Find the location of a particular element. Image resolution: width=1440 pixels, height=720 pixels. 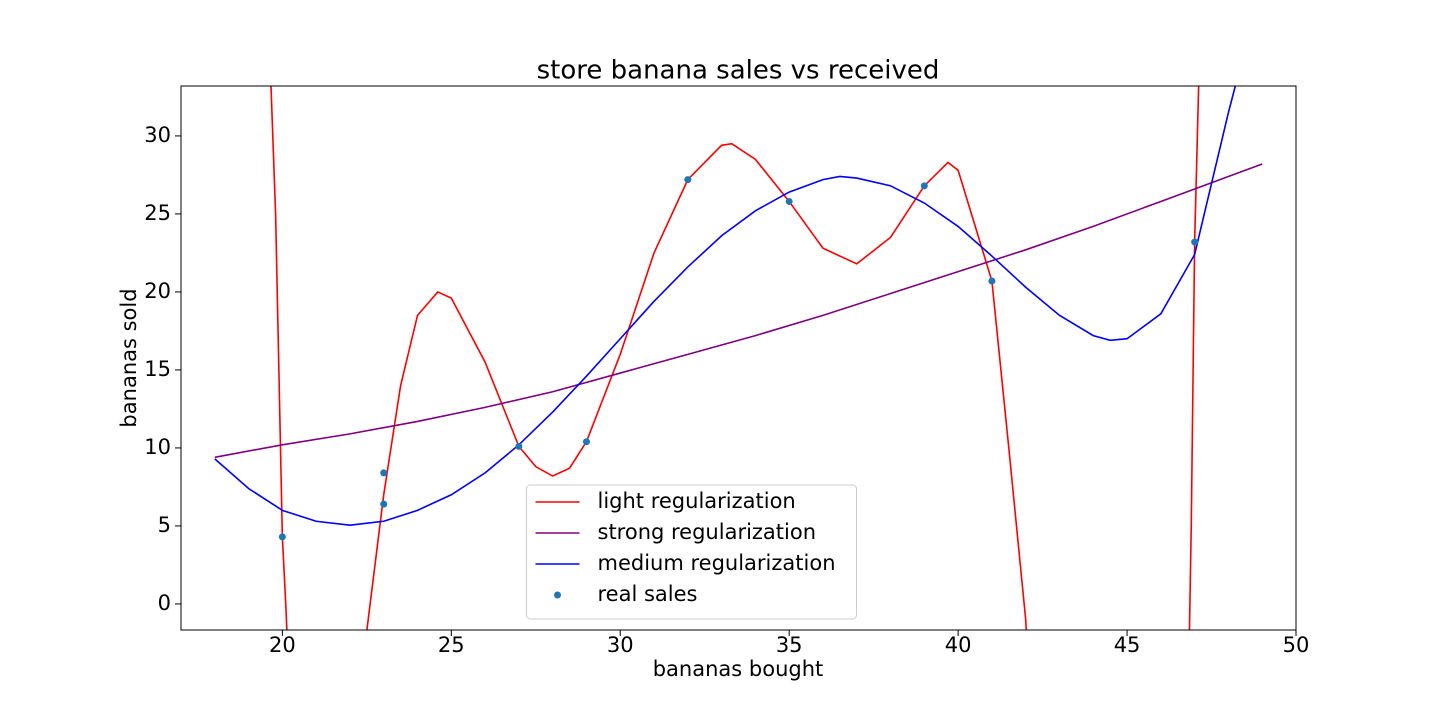

x-tick-label: 45 is located at coordinates (1127, 645).